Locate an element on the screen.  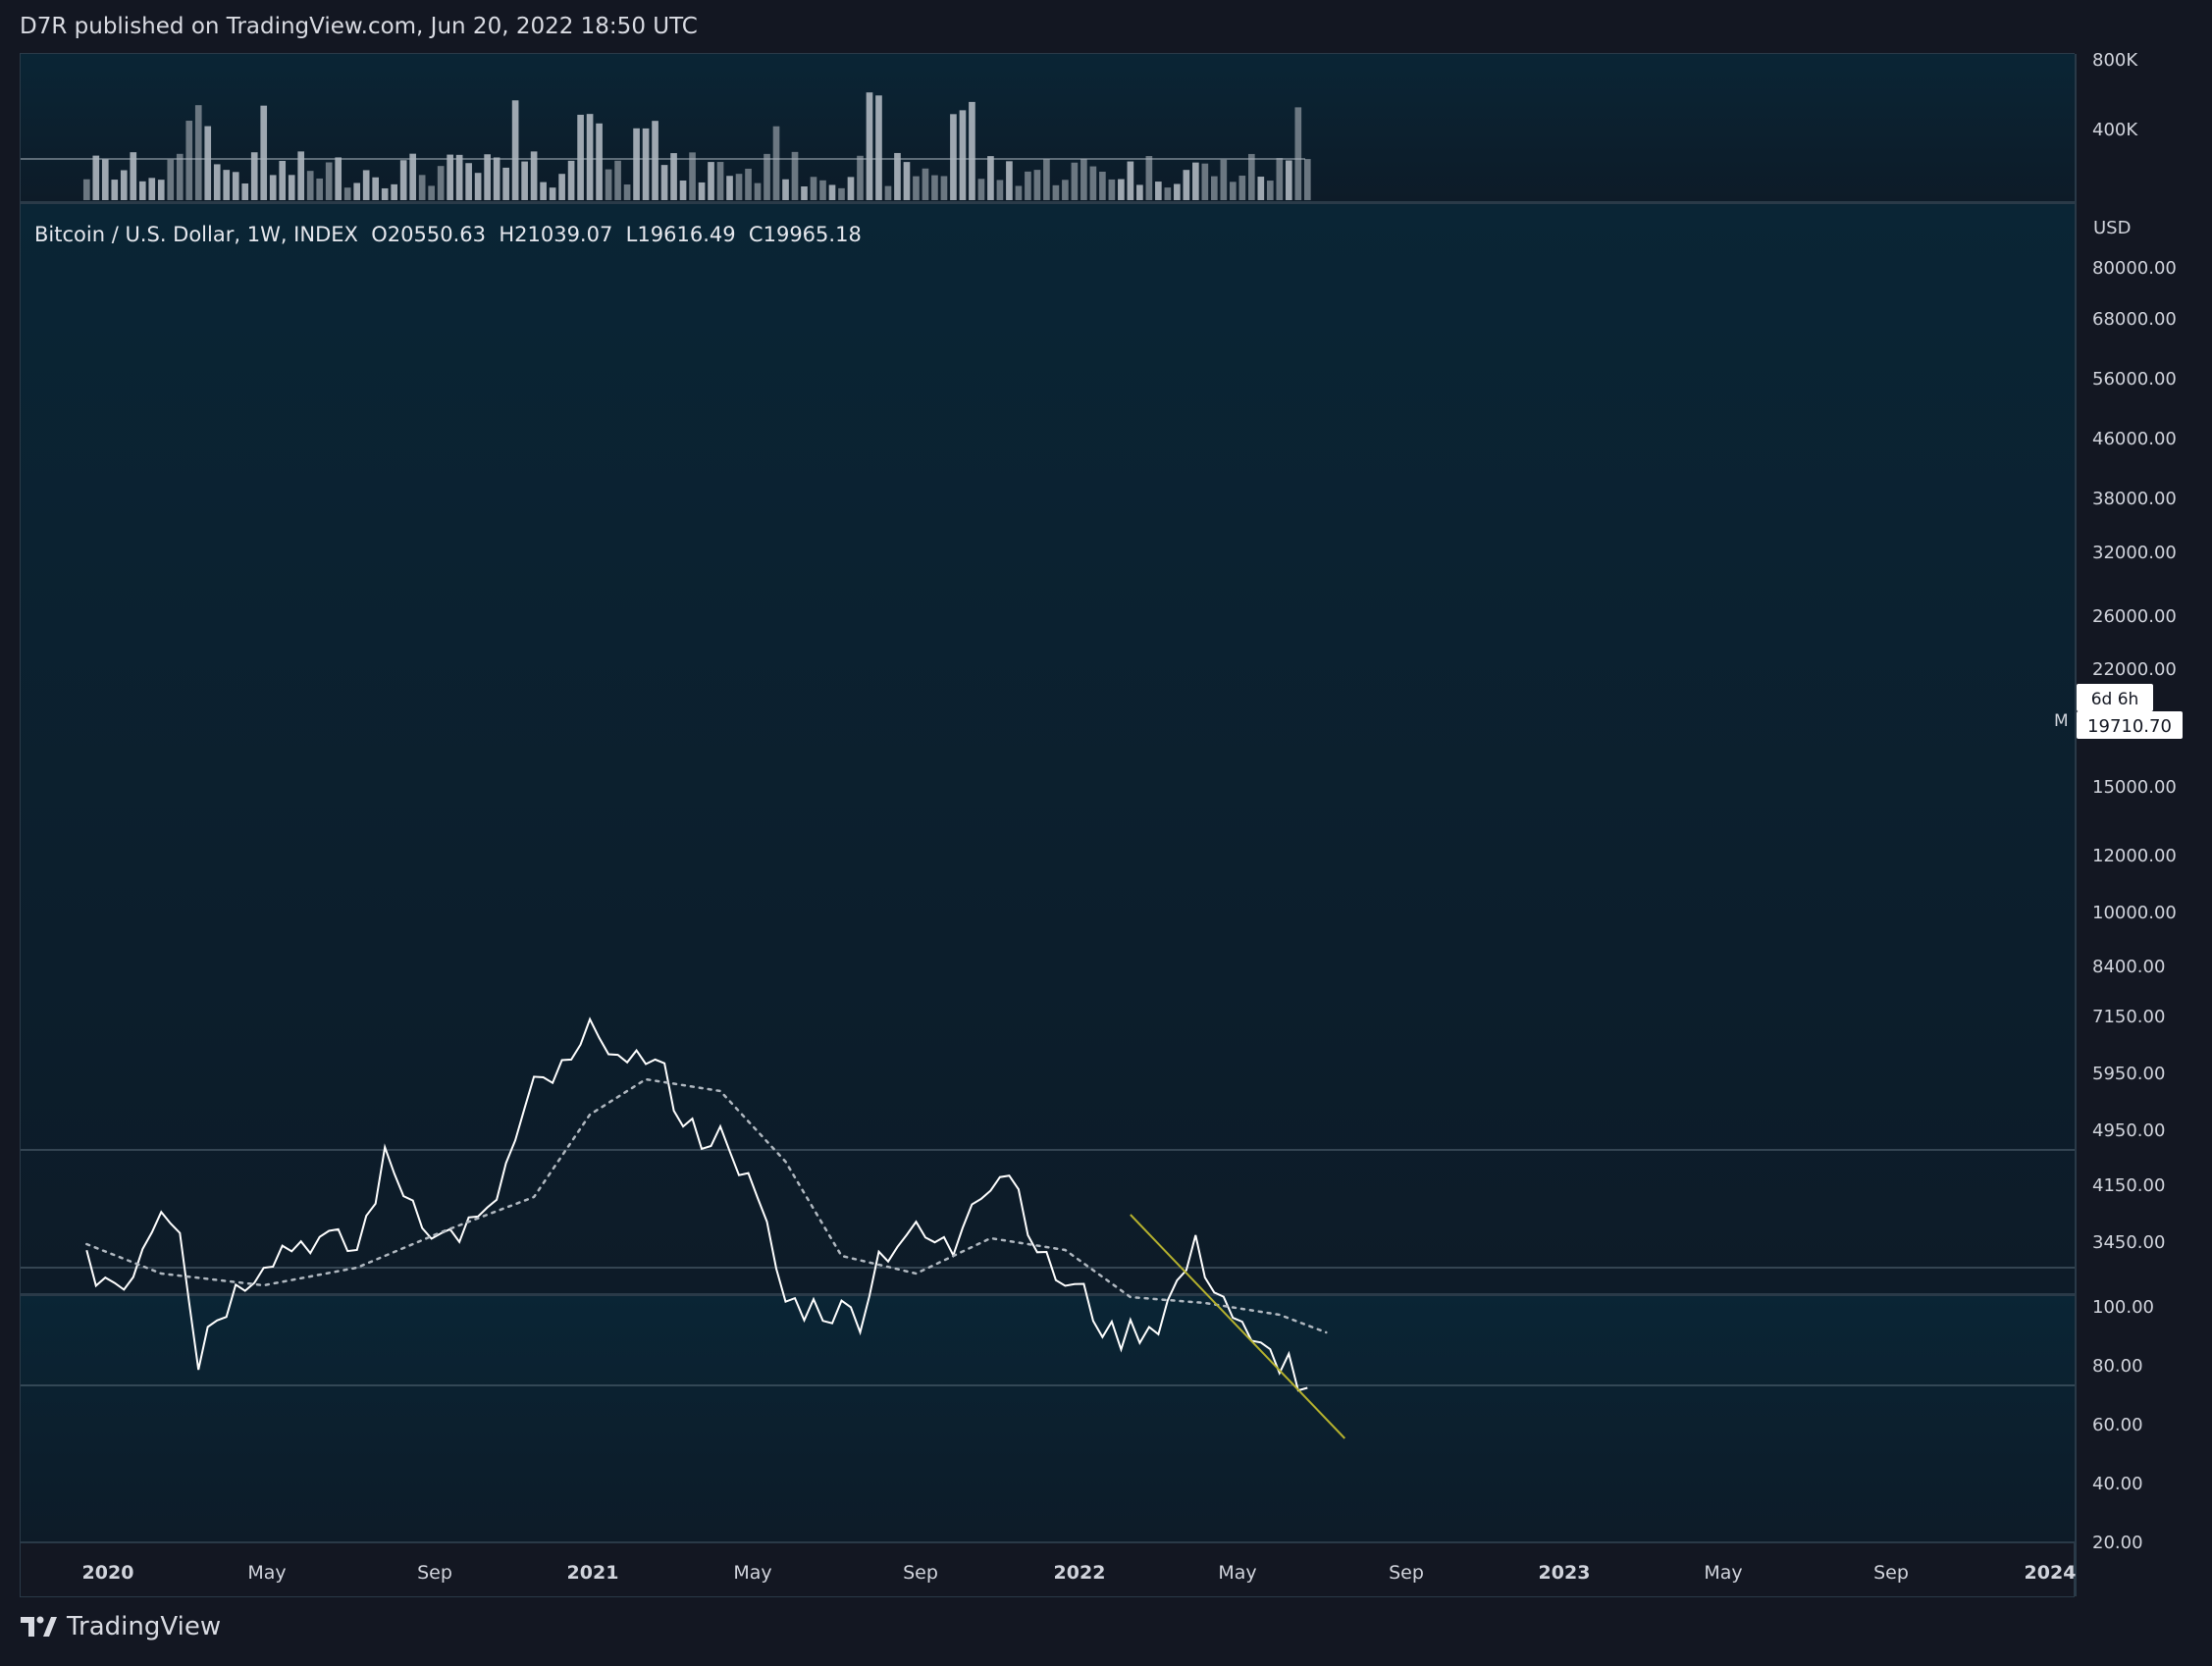
price-tick-label: 22000.00 is located at coordinates (2135, 669).